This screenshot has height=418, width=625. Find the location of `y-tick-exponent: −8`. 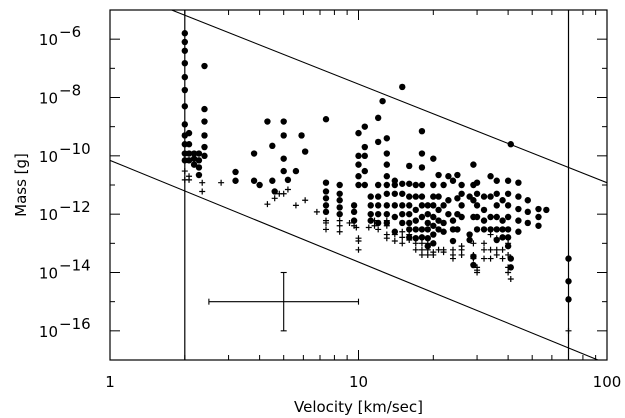

y-tick-exponent: −8 is located at coordinates (70, 91).